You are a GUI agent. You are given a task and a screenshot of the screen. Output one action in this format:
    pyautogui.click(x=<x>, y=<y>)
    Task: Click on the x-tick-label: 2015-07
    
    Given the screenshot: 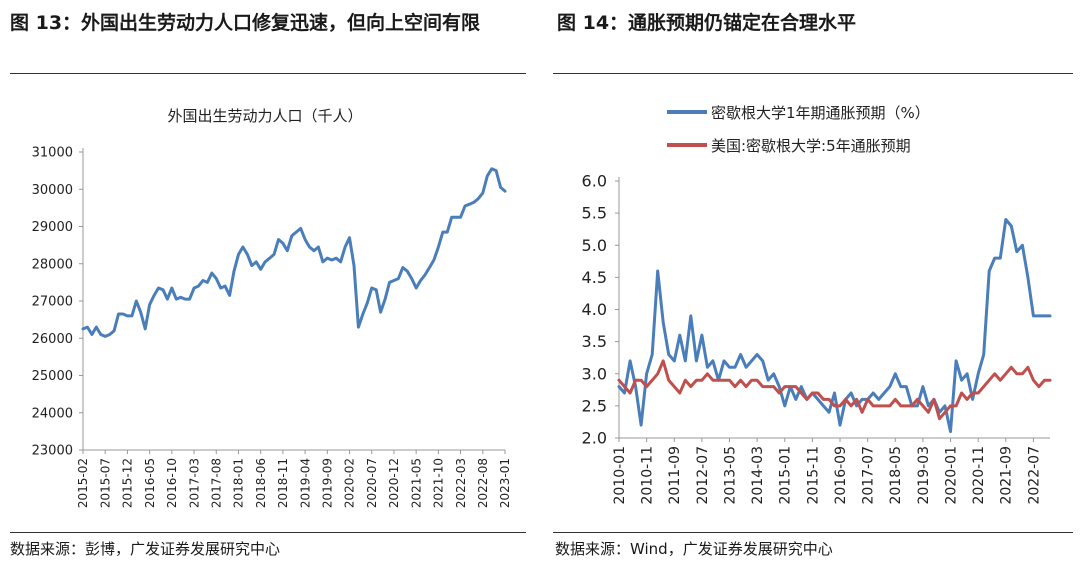 What is the action you would take?
    pyautogui.click(x=105, y=483)
    